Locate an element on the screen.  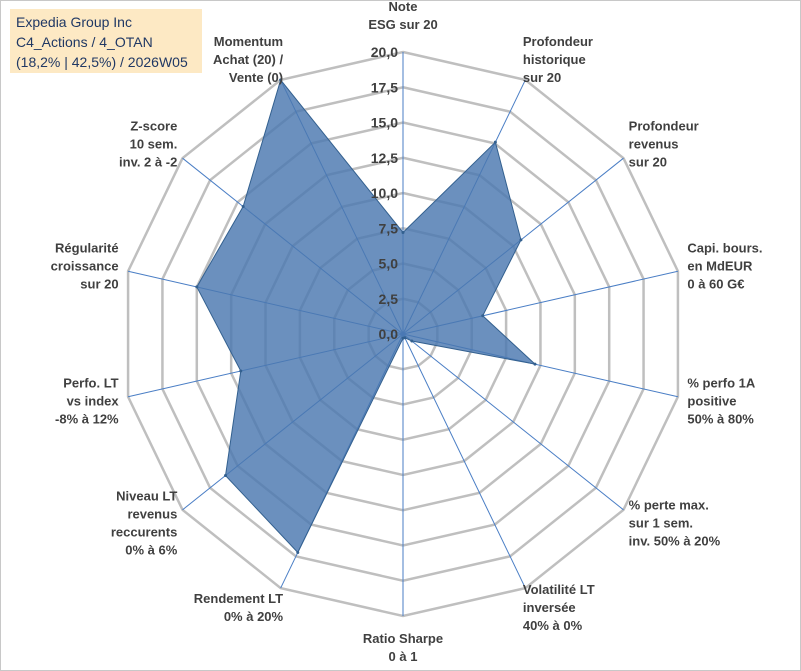
axis-label-line: Momentum is located at coordinates (248, 41).